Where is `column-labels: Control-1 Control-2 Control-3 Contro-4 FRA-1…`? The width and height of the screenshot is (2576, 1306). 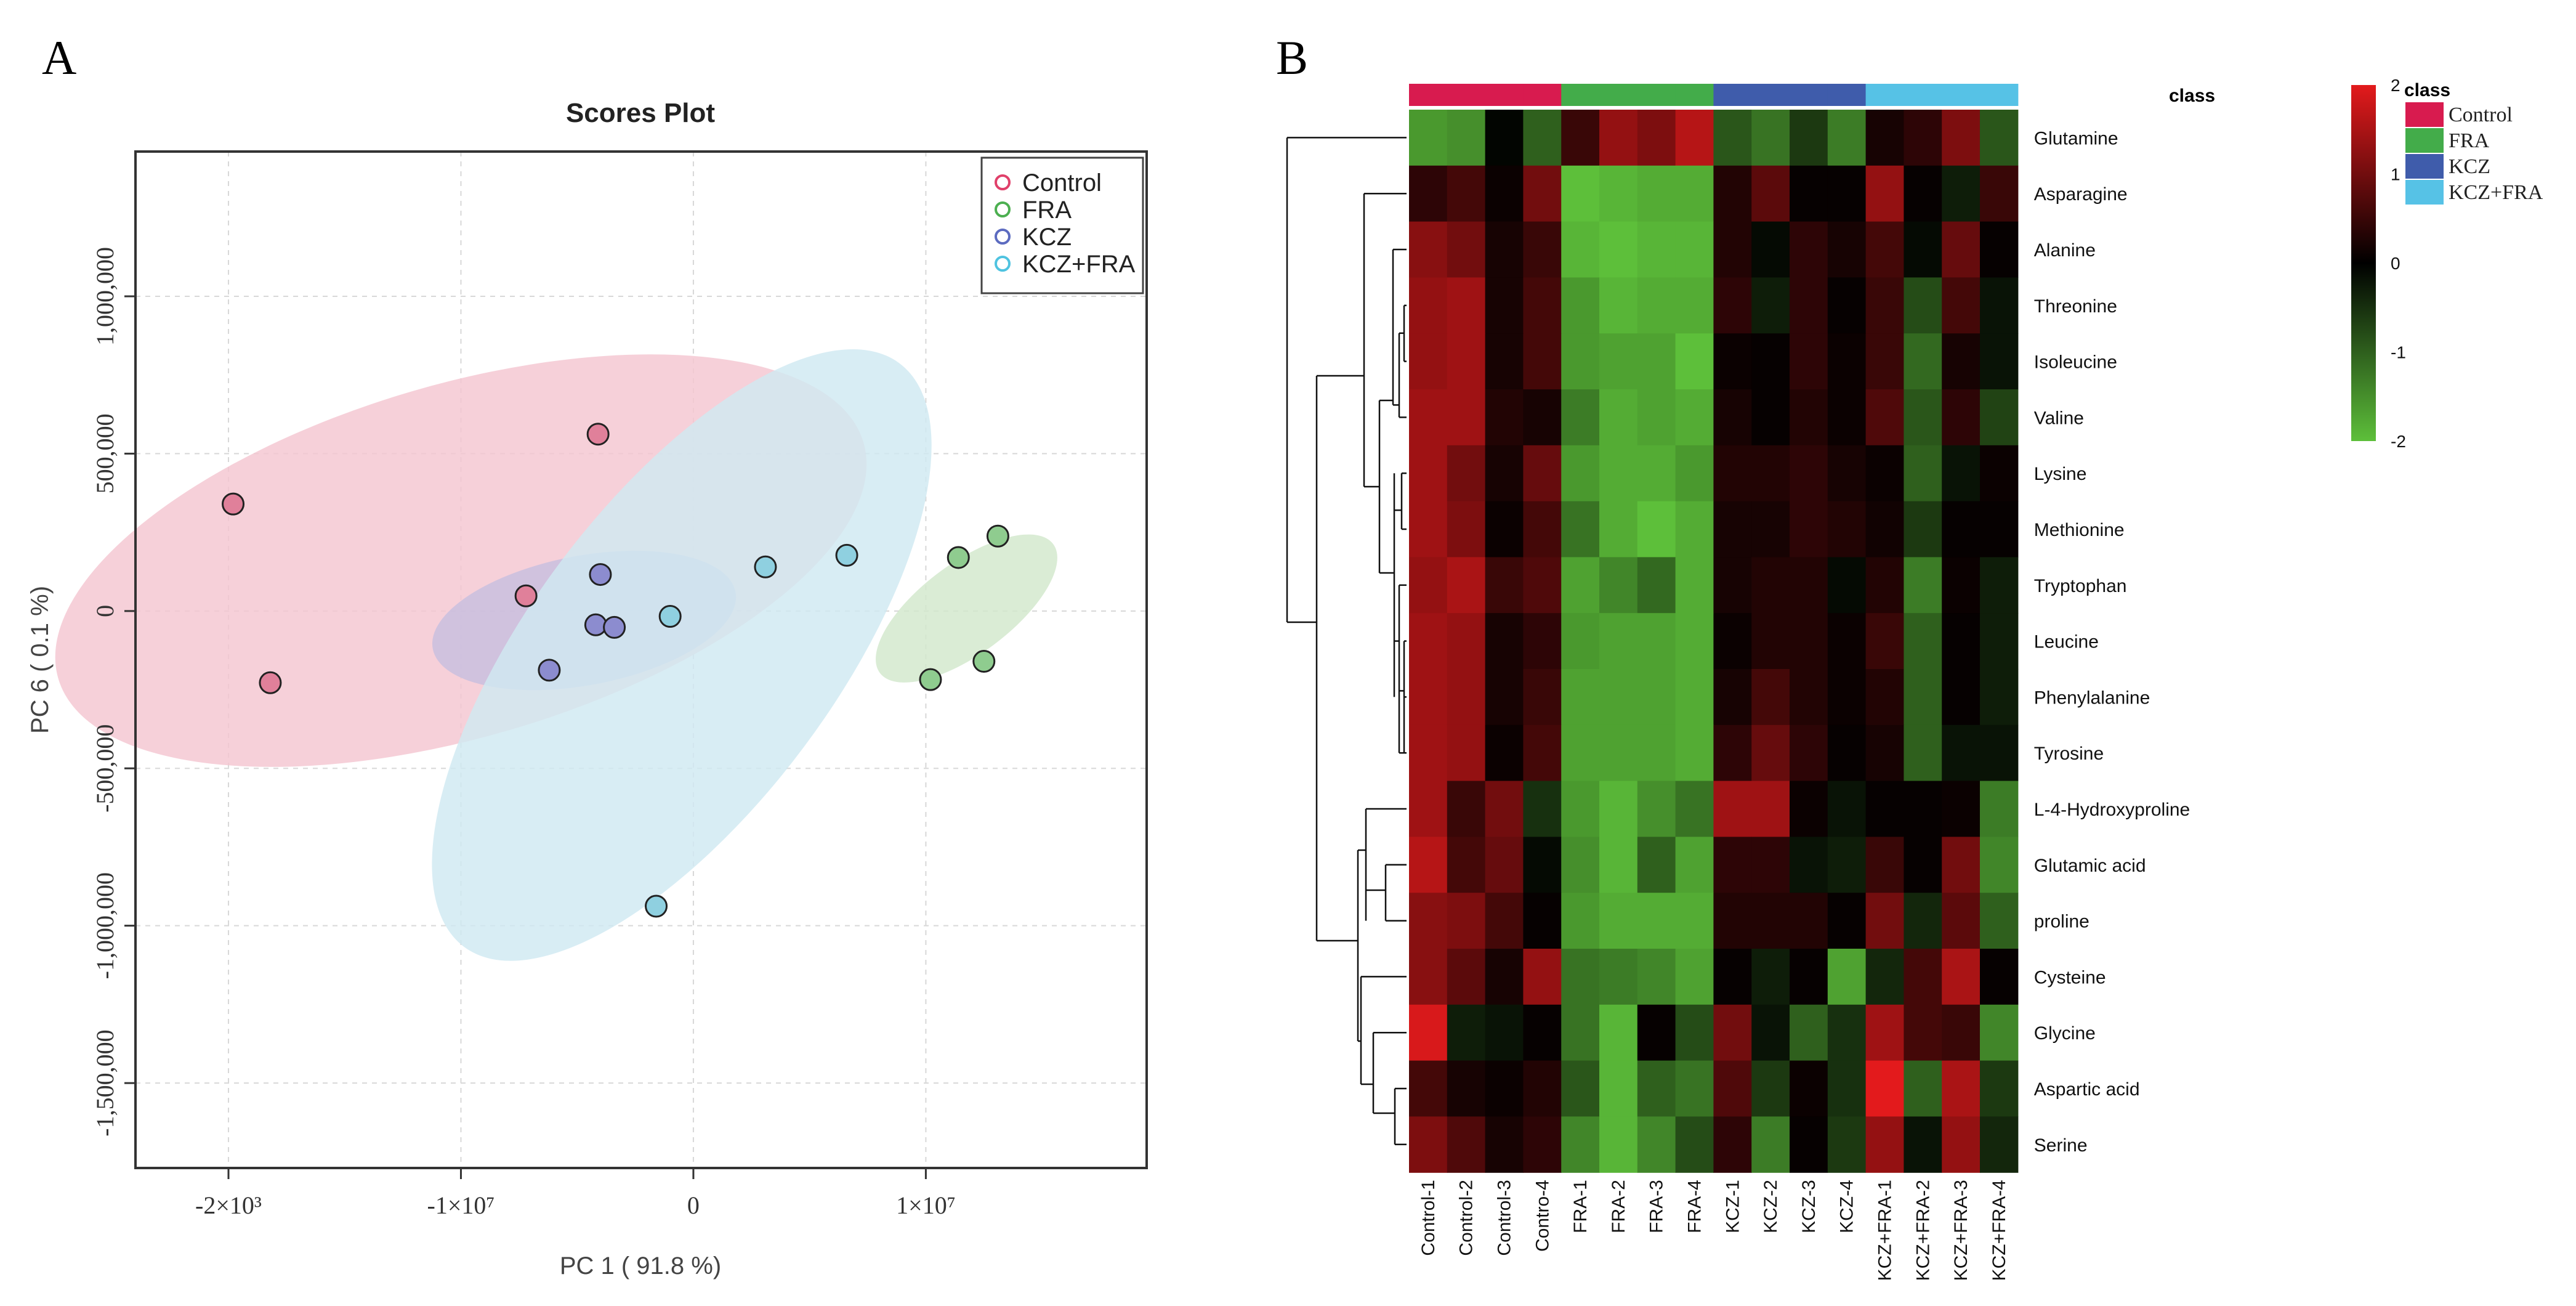 column-labels: Control-1 Control-2 Control-3 Contro-4 FRA-1… is located at coordinates (1713, 1230).